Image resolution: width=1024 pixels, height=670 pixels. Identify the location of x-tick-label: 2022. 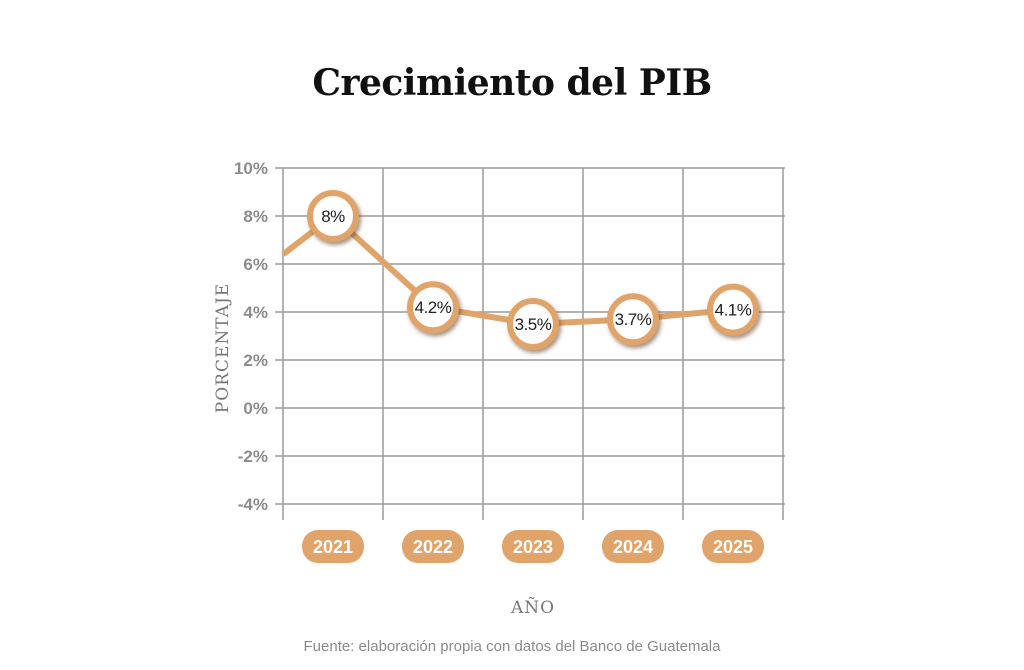
(433, 547).